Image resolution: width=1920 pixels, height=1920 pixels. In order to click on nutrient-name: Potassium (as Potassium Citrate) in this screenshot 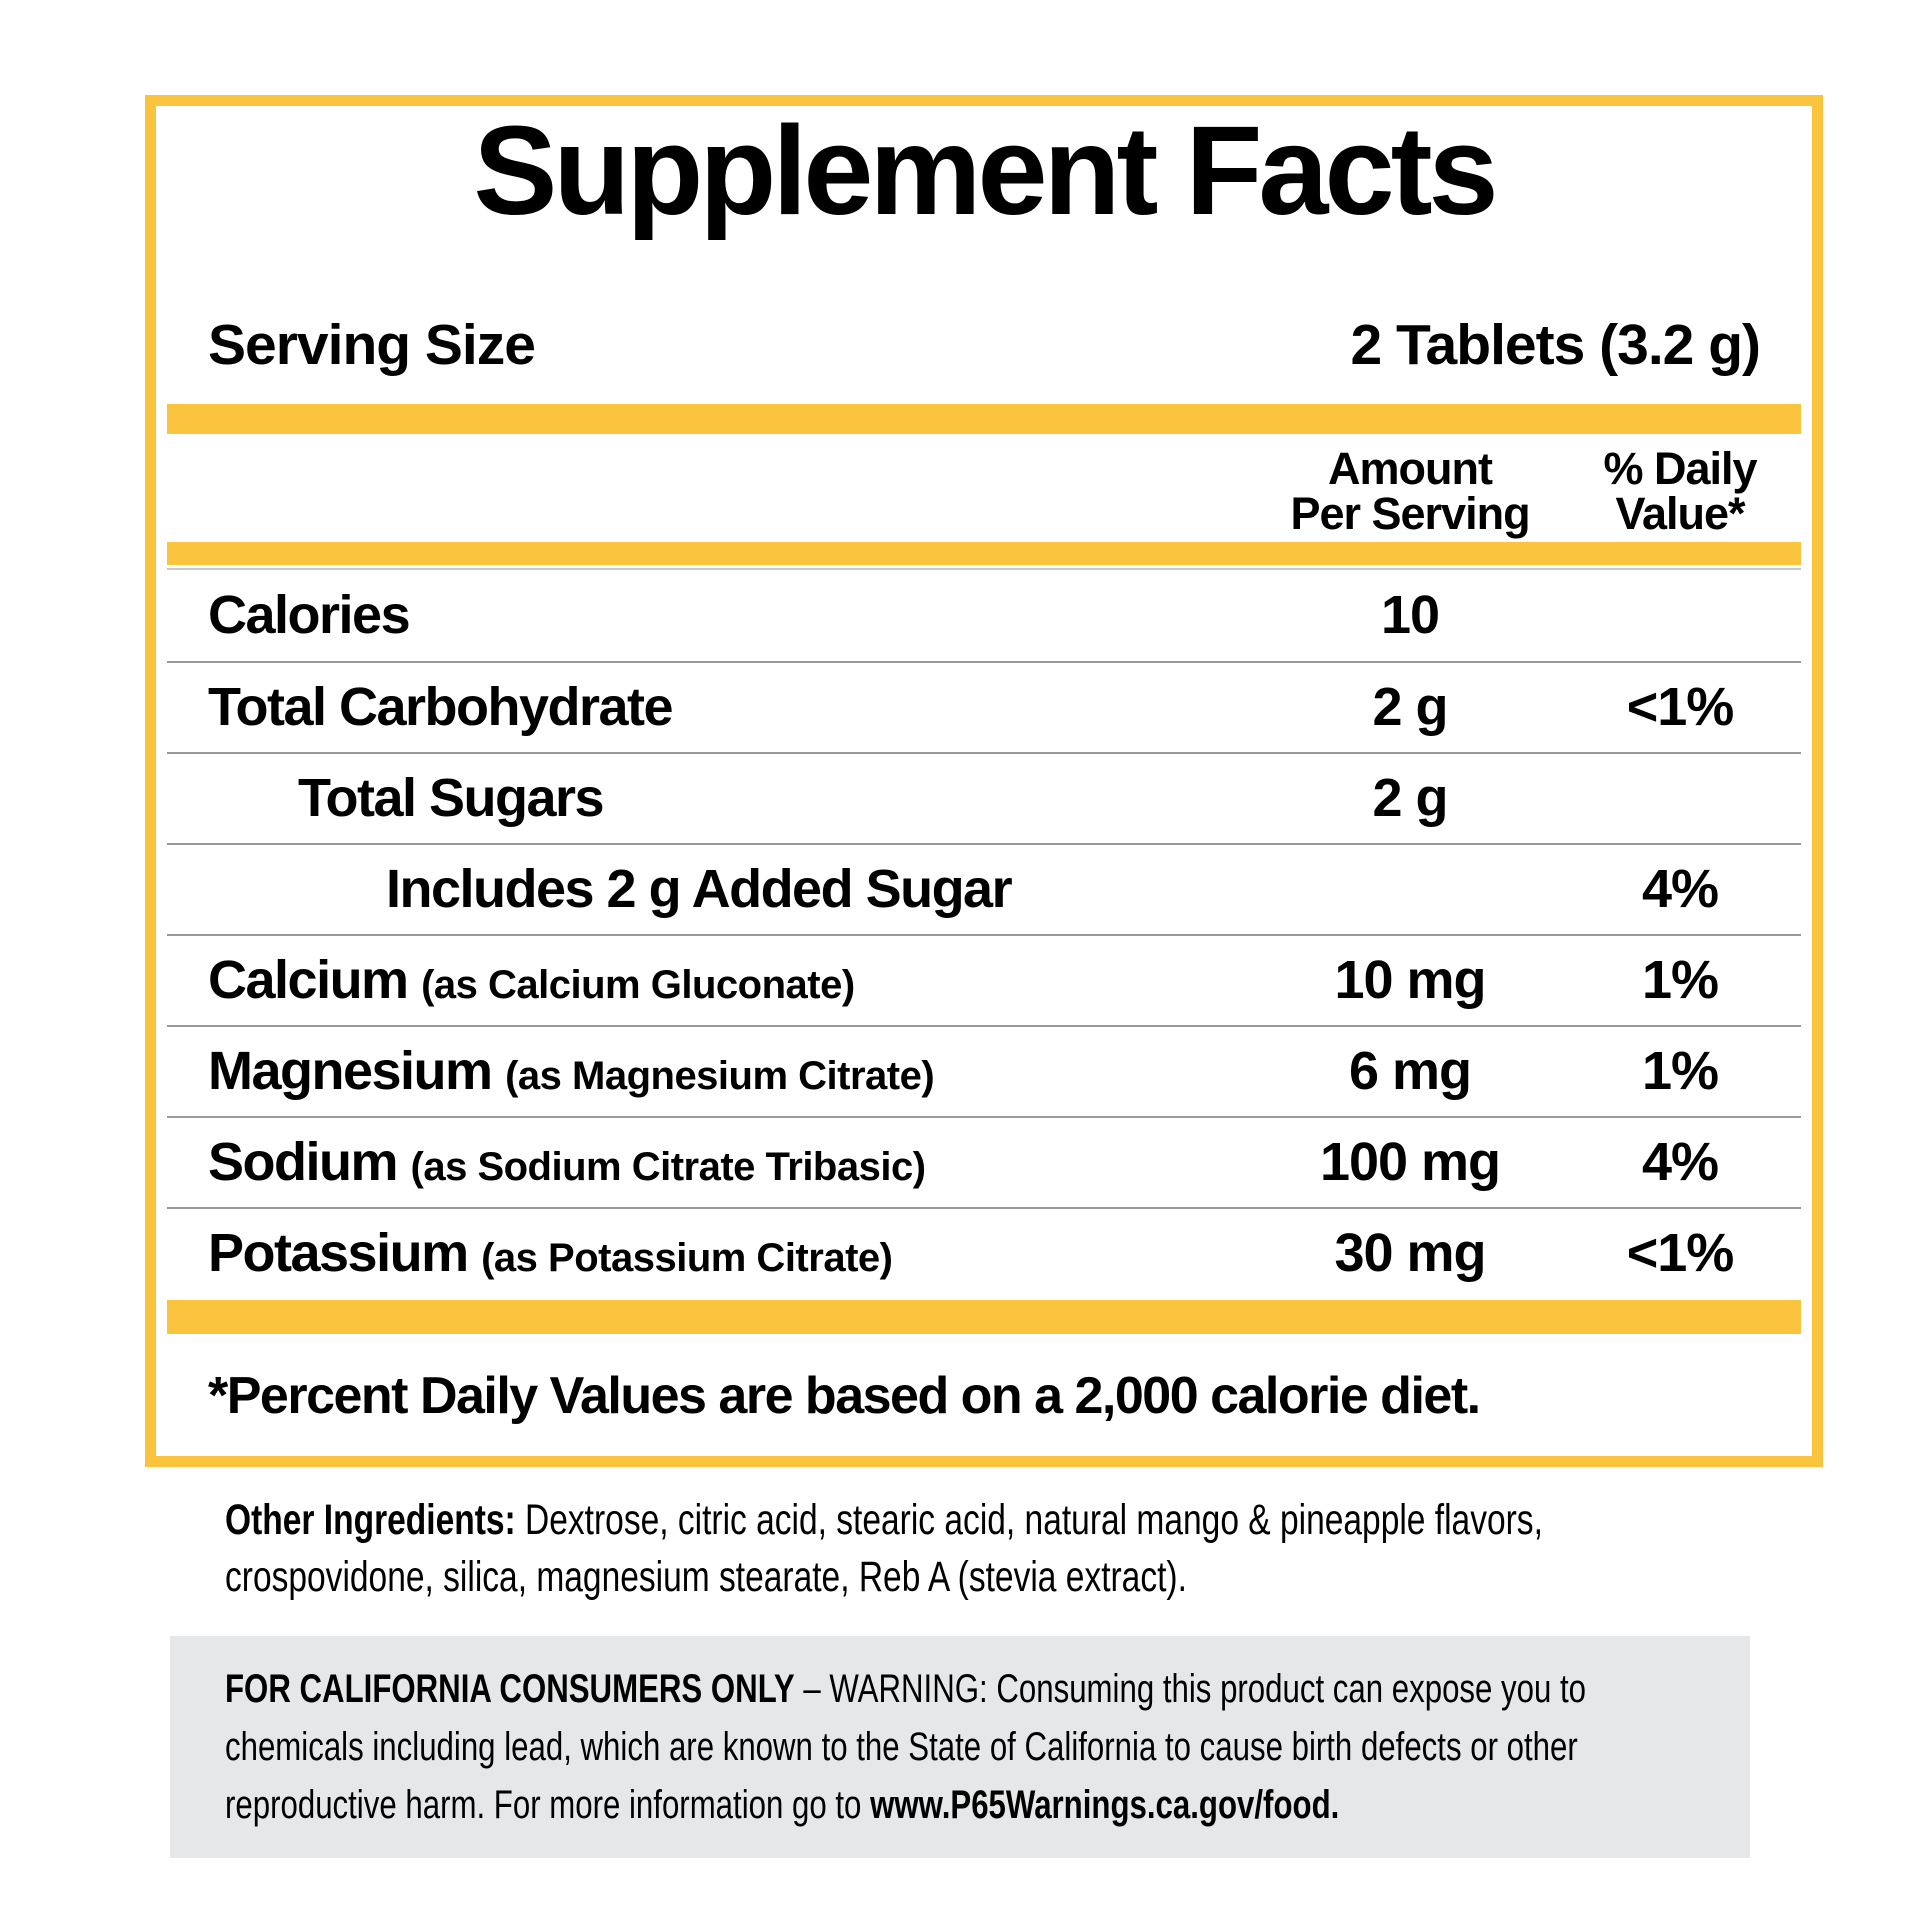, I will do `click(714, 1253)`.